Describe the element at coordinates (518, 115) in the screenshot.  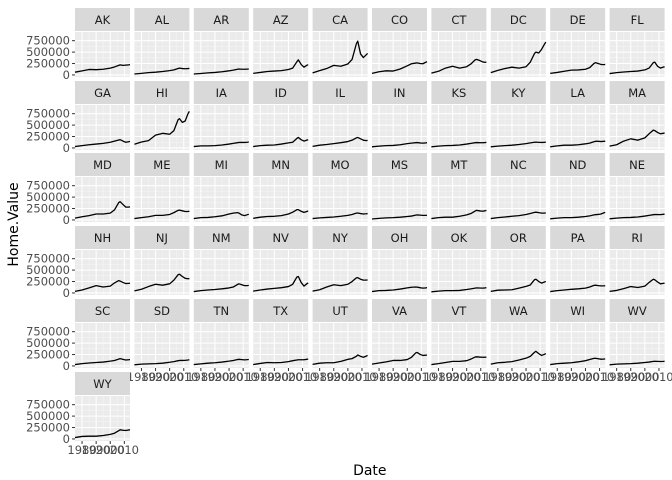
I see `facet-panel-ky: KY` at that location.